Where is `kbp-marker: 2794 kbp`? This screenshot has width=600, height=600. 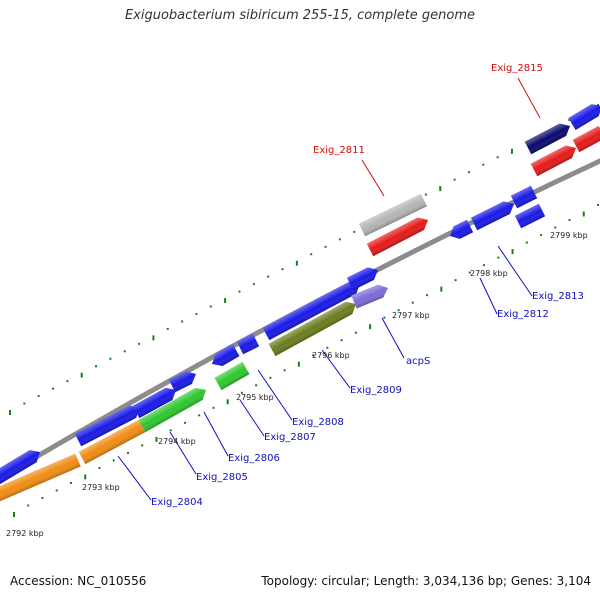 kbp-marker: 2794 kbp is located at coordinates (177, 441).